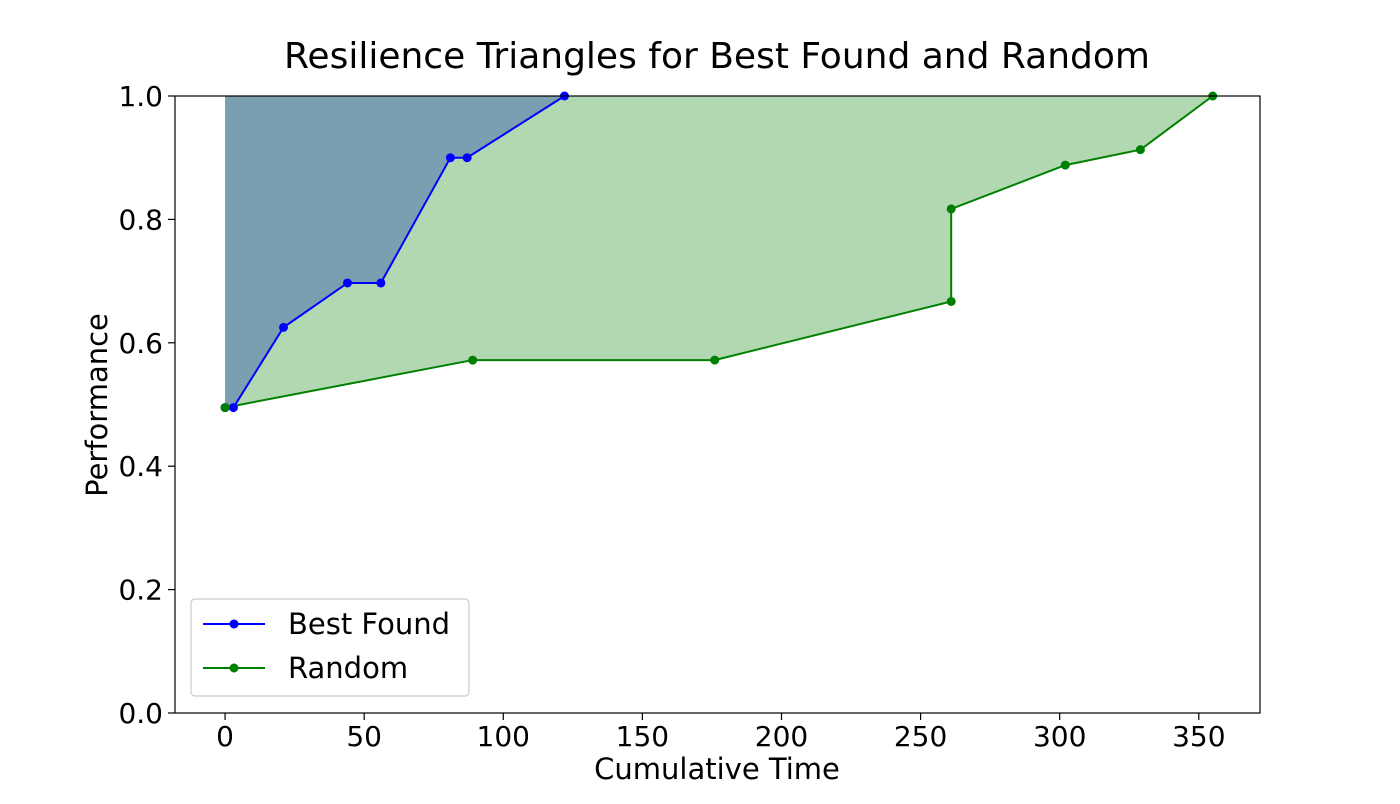  What do you see at coordinates (1198, 736) in the screenshot?
I see `x-tick-label: 350` at bounding box center [1198, 736].